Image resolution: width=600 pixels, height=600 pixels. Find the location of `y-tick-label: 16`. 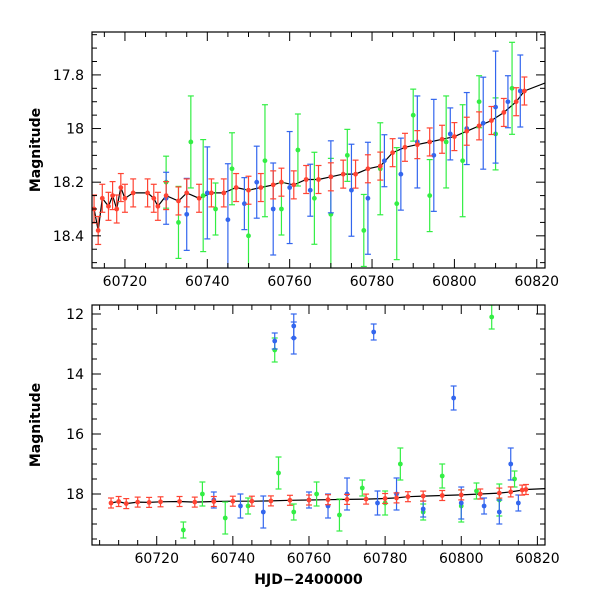

y-tick-label: 16 is located at coordinates (75, 435).